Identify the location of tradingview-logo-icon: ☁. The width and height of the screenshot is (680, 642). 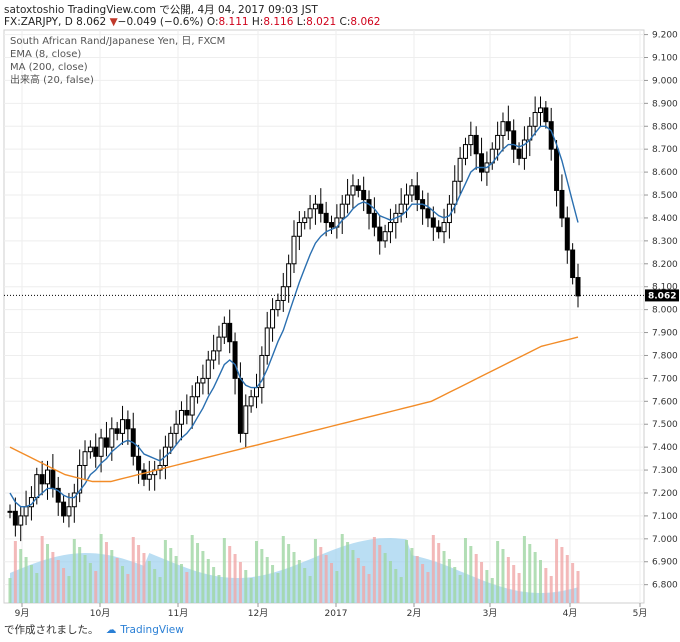
(111, 630).